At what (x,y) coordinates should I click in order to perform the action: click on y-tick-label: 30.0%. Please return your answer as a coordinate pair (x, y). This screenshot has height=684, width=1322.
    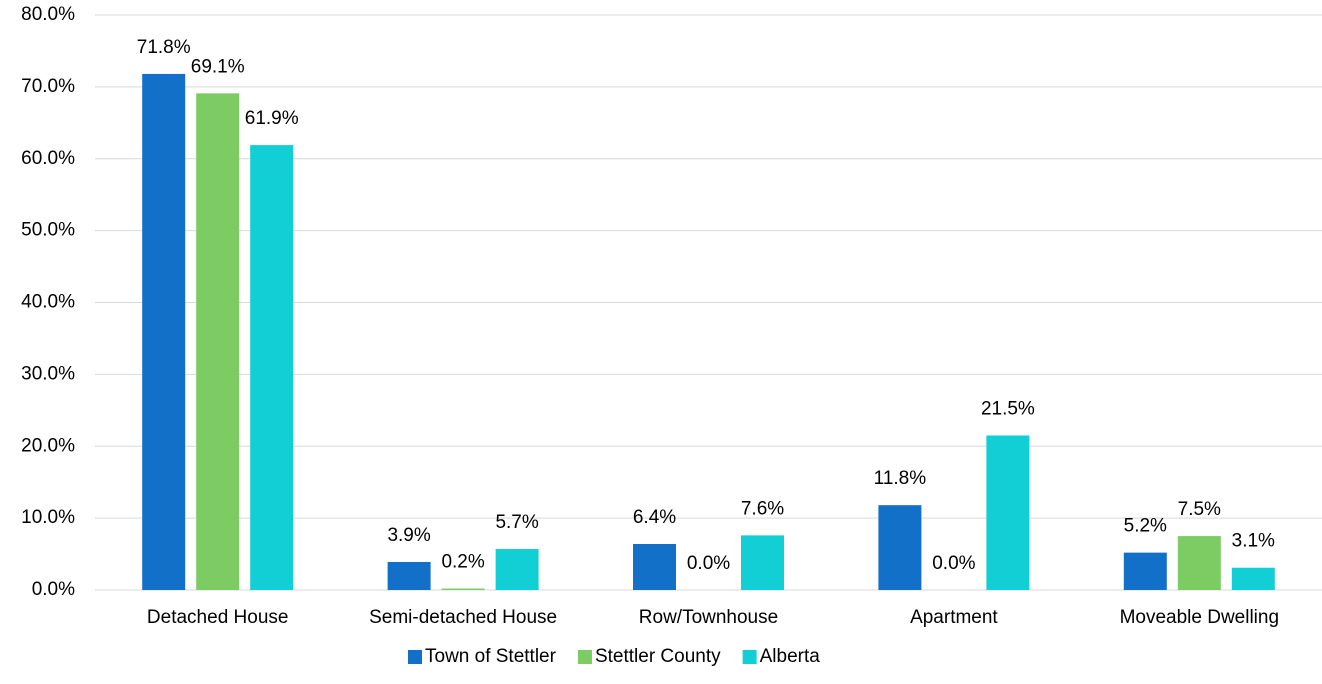
    Looking at the image, I should click on (48, 373).